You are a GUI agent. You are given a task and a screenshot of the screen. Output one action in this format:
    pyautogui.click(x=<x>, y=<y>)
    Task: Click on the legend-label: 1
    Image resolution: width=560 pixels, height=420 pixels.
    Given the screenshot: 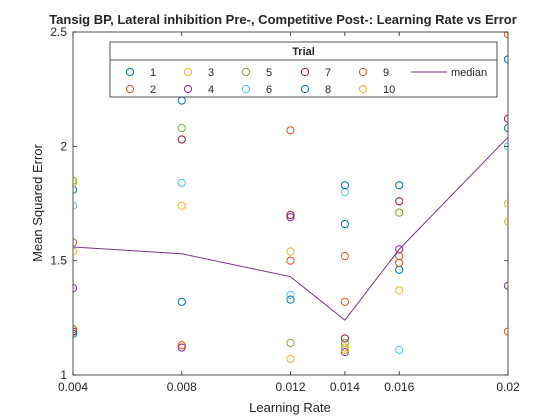 What is the action you would take?
    pyautogui.click(x=153, y=73)
    